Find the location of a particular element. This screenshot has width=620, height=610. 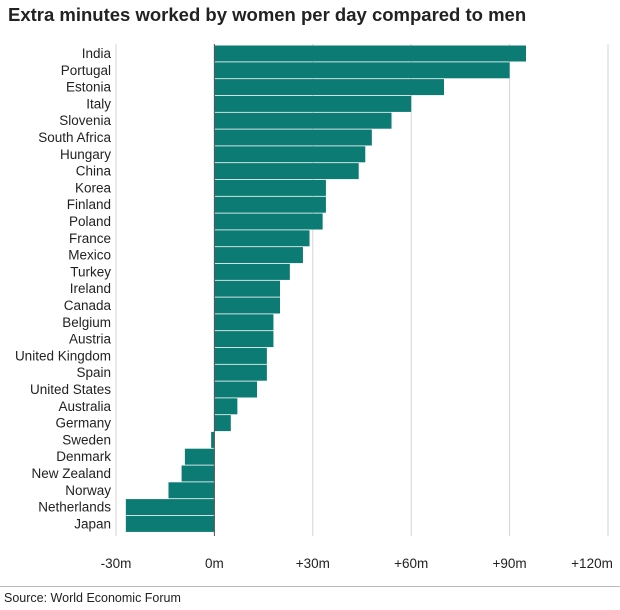

category-label: Sweden is located at coordinates (86, 439).